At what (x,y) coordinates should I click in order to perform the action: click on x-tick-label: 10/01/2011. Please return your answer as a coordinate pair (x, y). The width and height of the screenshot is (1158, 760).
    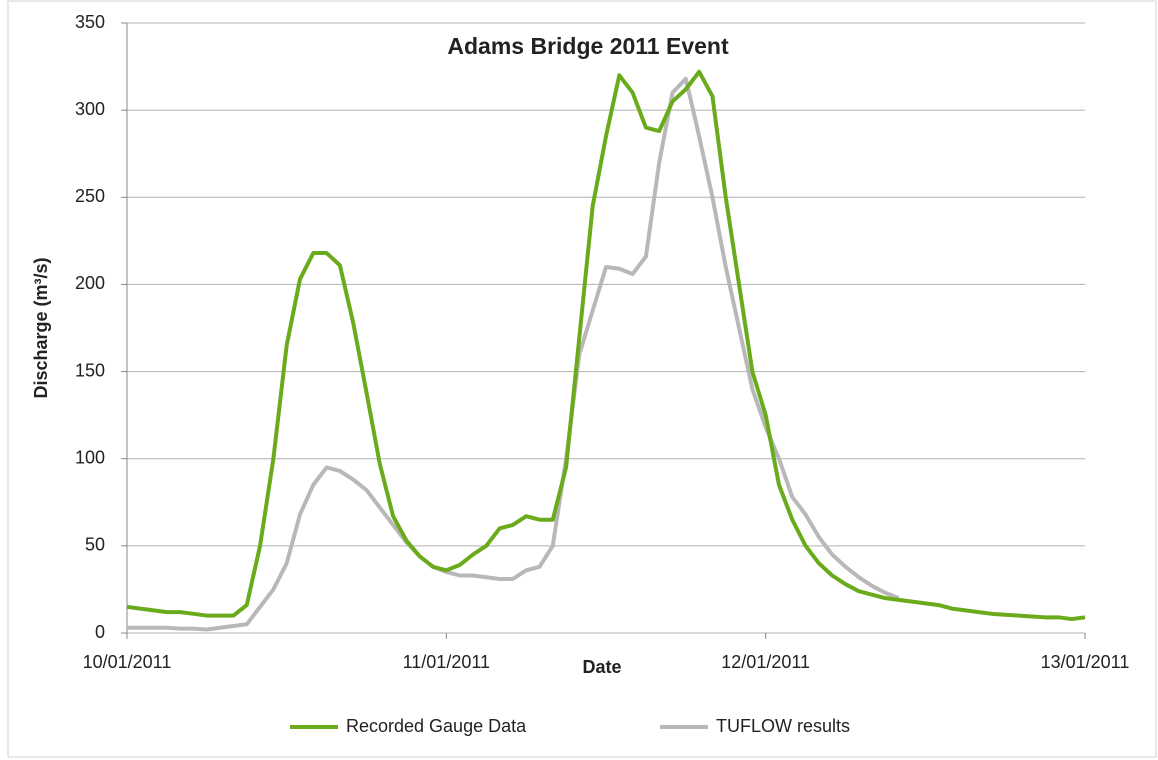
    Looking at the image, I should click on (127, 662).